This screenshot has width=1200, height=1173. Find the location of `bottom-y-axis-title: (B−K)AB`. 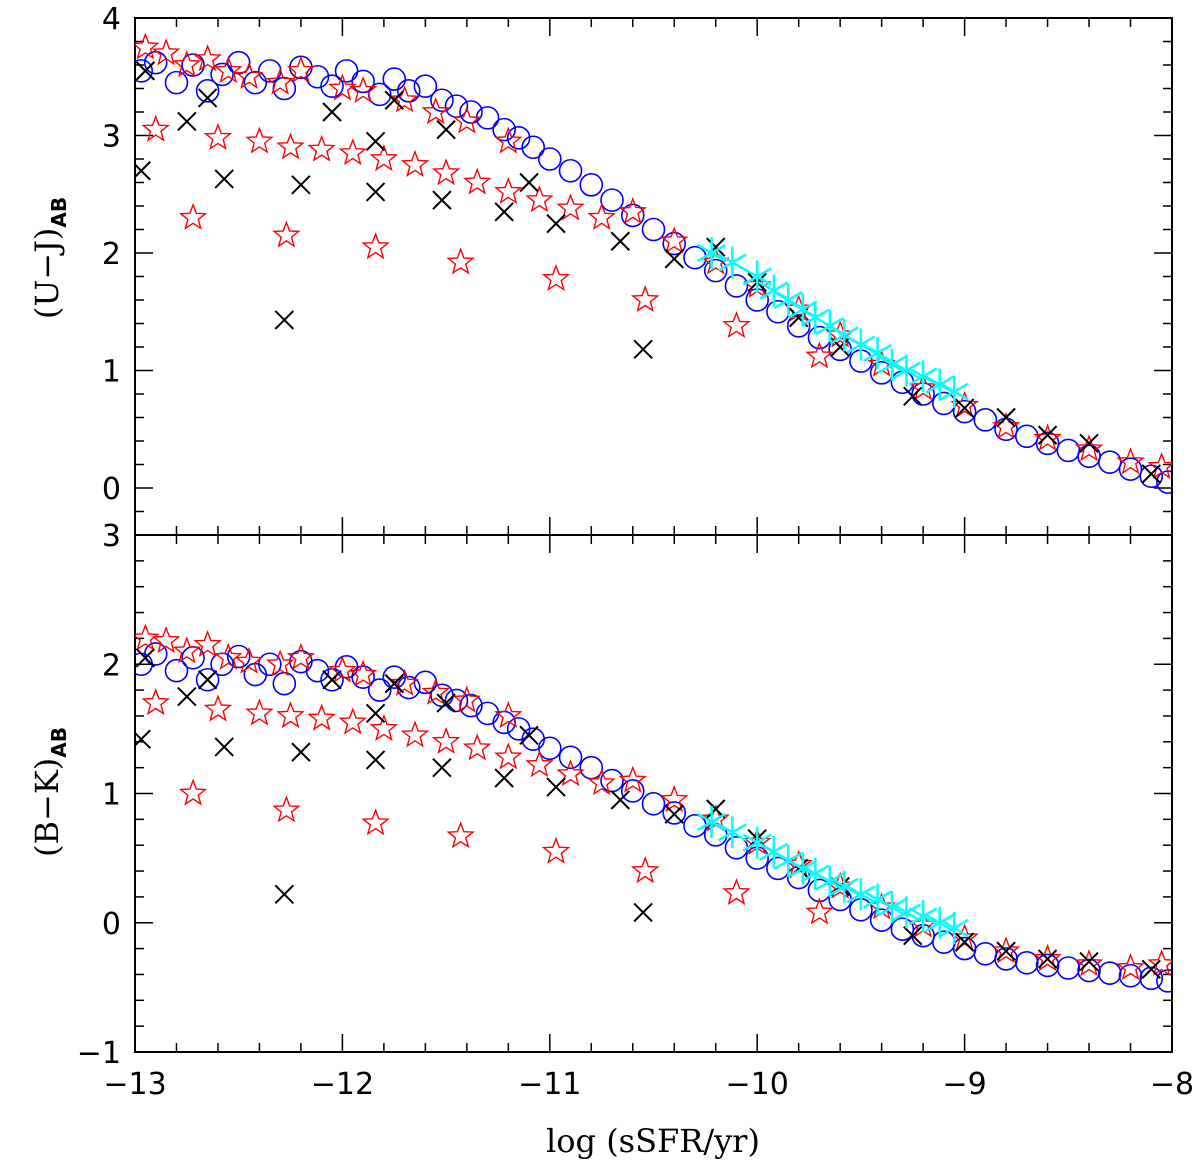

bottom-y-axis-title: (B−K)AB is located at coordinates (49, 792).